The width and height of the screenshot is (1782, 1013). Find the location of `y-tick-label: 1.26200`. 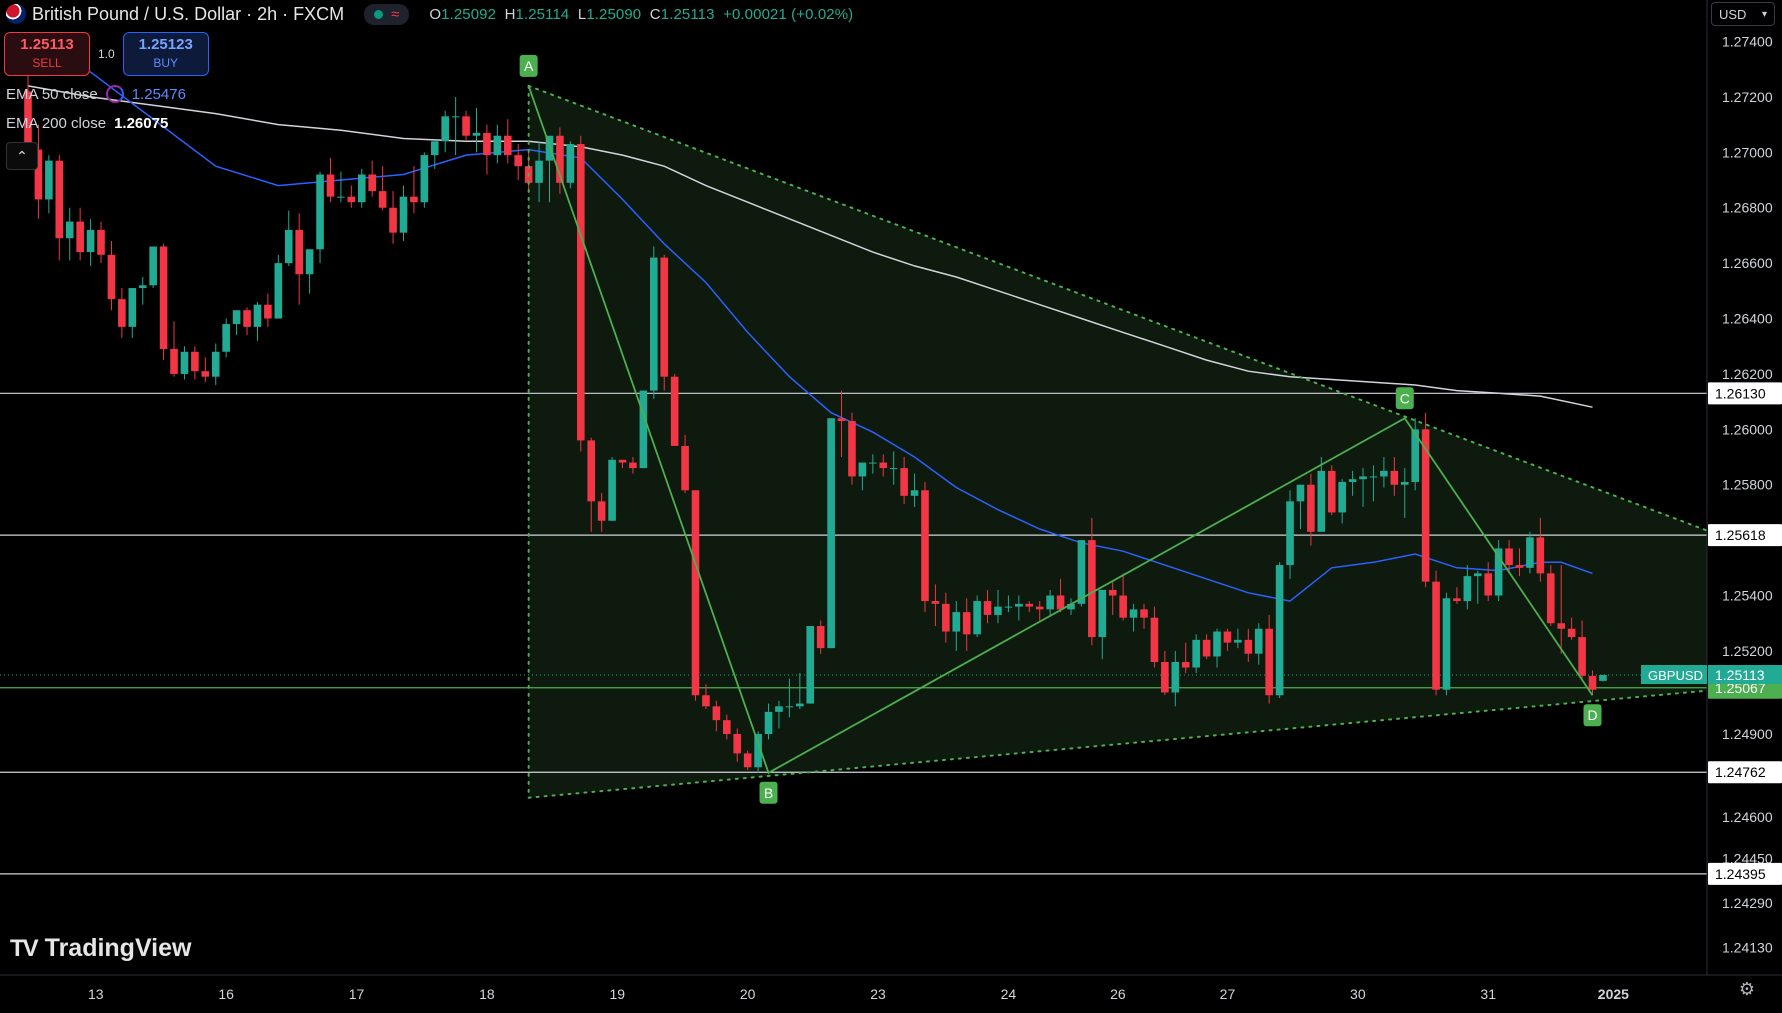

y-tick-label: 1.26200 is located at coordinates (1747, 374).